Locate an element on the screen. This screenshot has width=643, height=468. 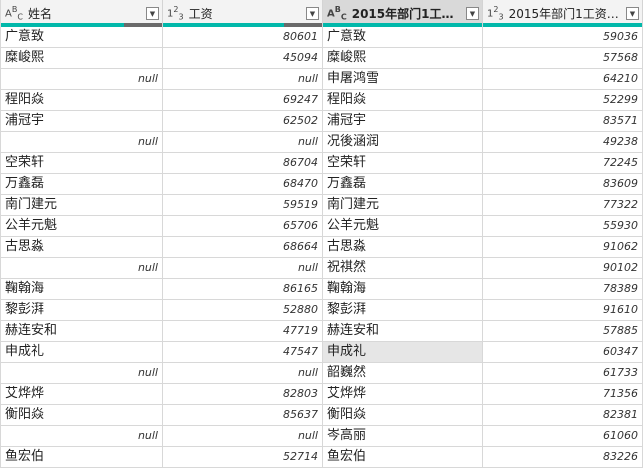
table-cell: 52880 is located at coordinates (243, 310).